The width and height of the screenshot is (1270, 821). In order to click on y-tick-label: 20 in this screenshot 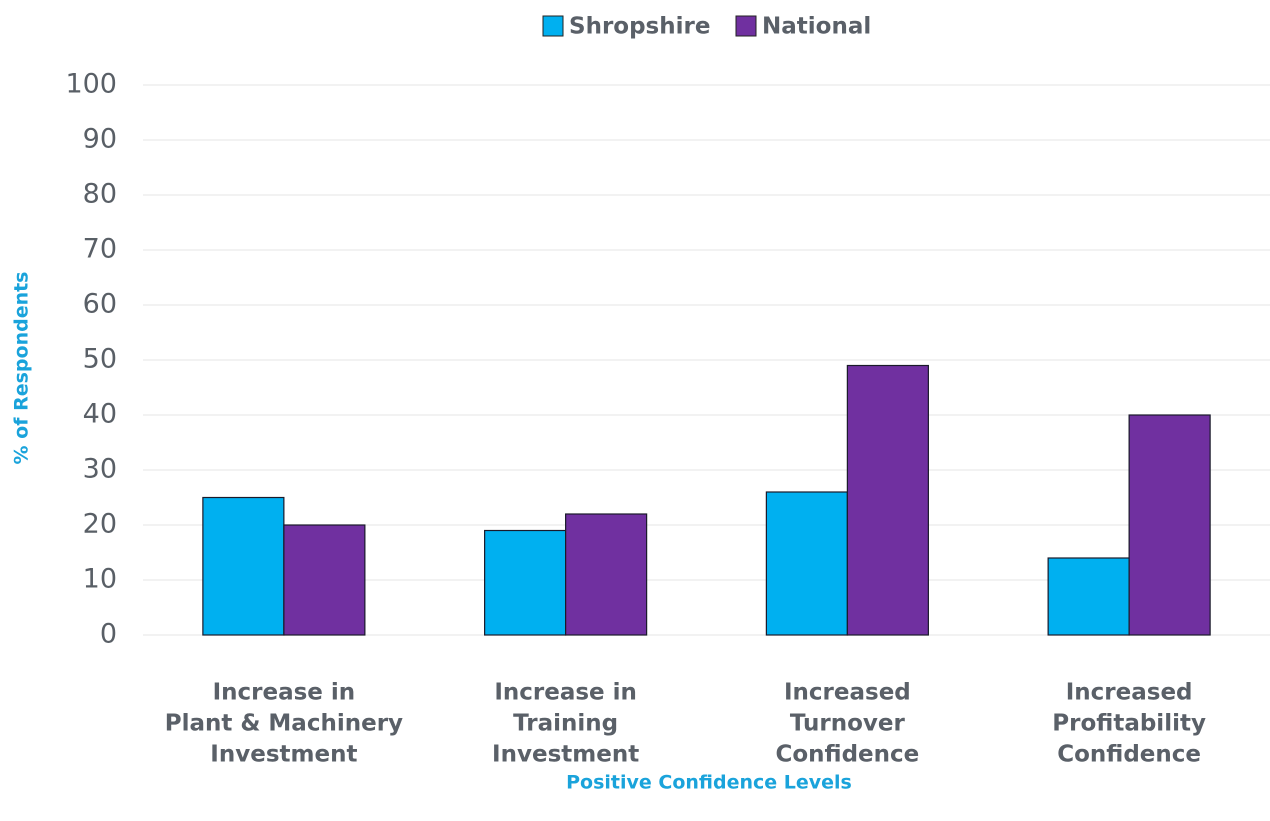, I will do `click(100, 524)`.